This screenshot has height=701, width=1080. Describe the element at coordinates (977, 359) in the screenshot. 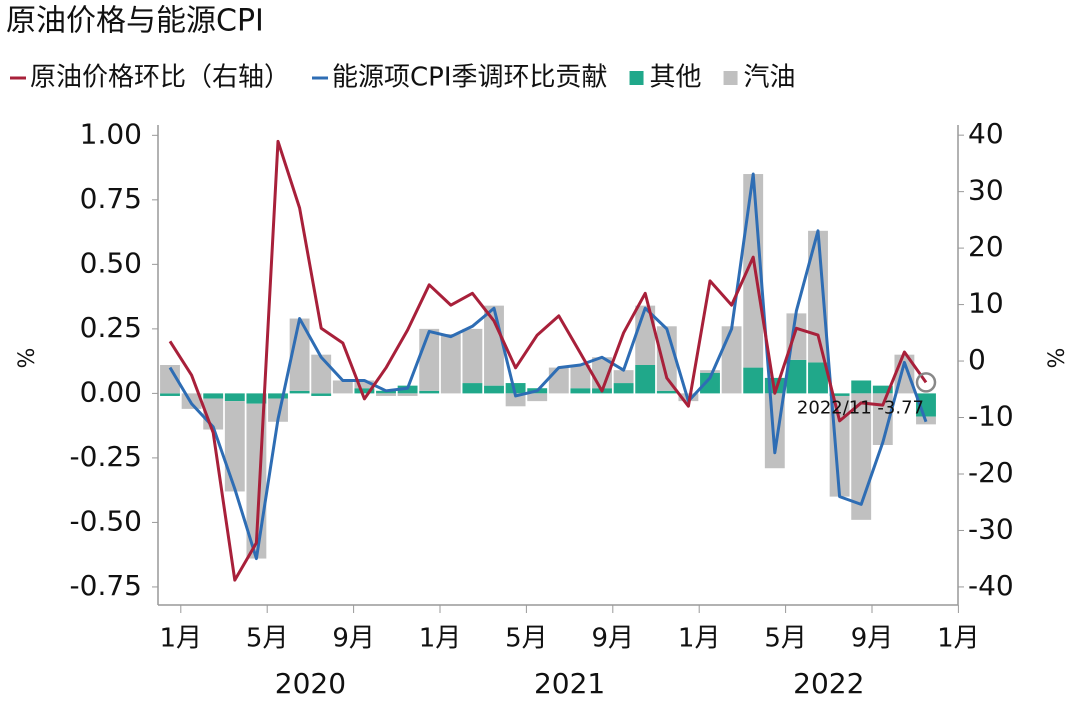

I see `y2-tick-label: 0` at that location.